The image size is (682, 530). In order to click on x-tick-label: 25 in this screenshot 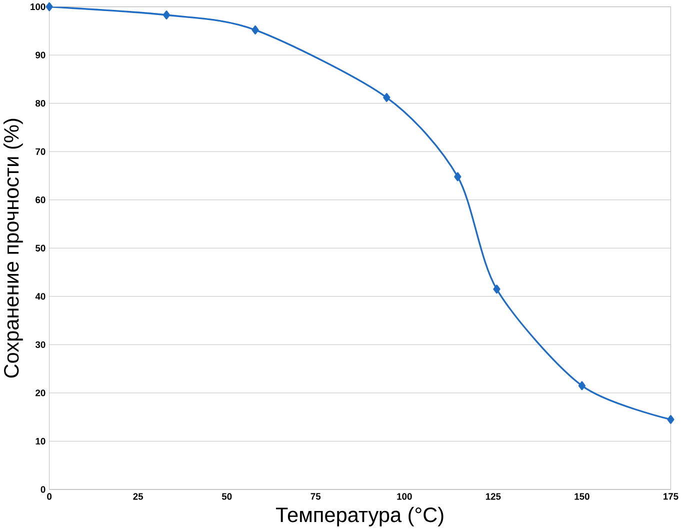, I will do `click(138, 496)`.